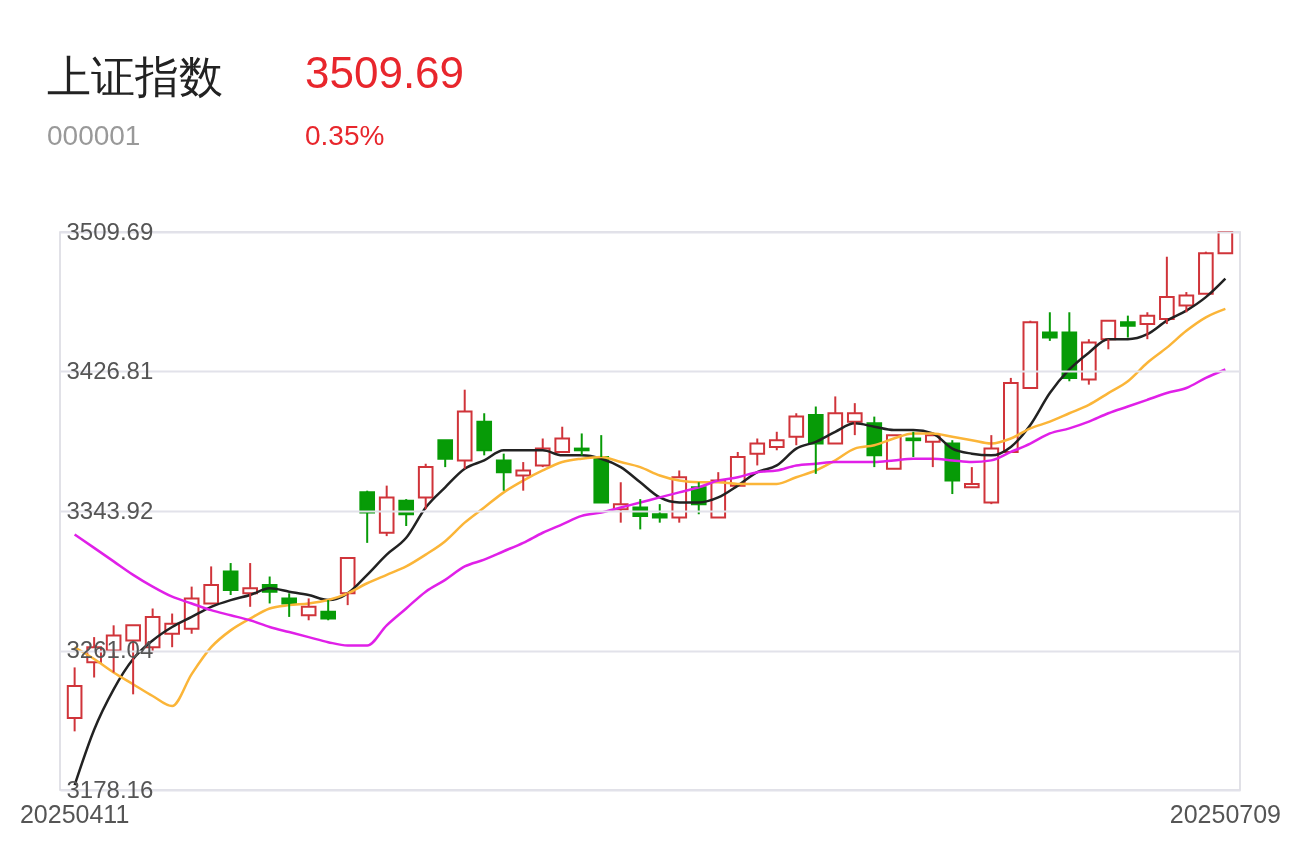 This screenshot has height=843, width=1290. I want to click on y-tick-label: 3426.81, so click(110, 370).